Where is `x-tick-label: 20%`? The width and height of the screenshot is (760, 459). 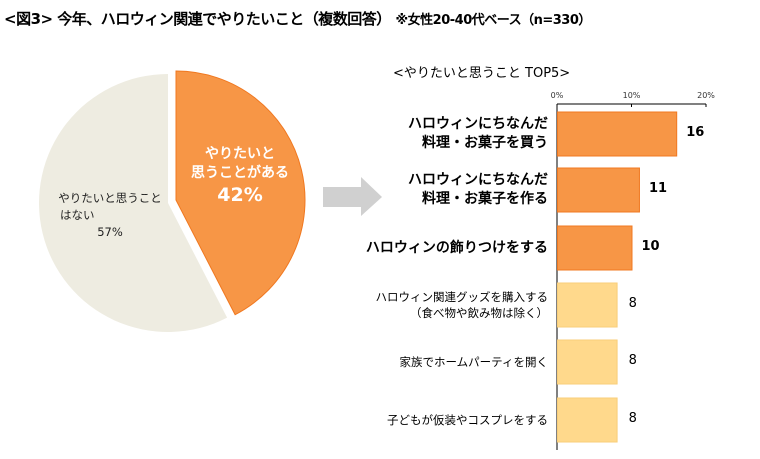
x-tick-label: 20% is located at coordinates (706, 95).